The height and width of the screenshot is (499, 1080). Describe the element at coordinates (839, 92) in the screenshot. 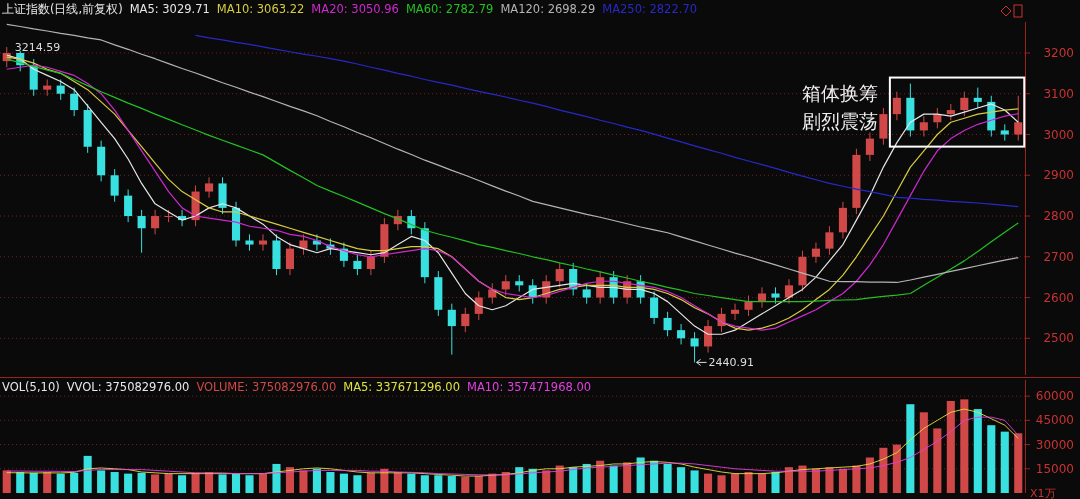

I see `annotation: 箱体换筹` at that location.